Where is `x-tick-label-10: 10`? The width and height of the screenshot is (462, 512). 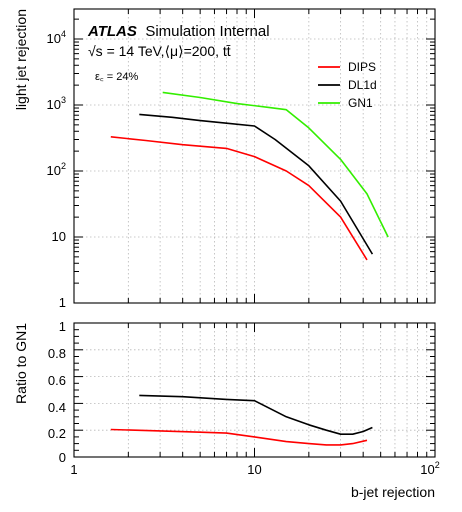
x-tick-label-10: 10 is located at coordinates (254, 469).